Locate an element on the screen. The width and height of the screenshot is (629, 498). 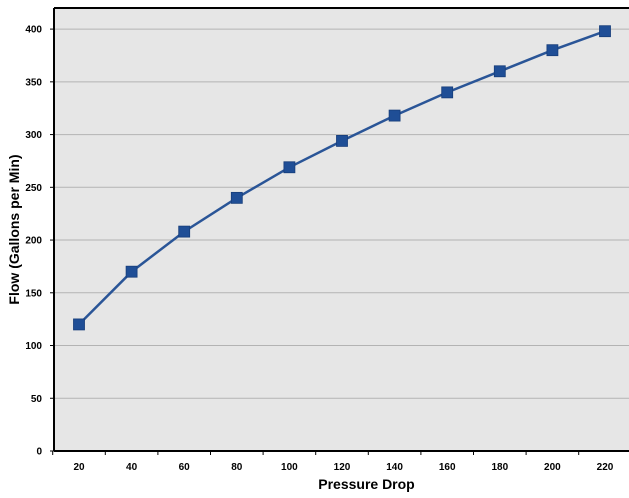
x-tick-label: 180 is located at coordinates (499, 467).